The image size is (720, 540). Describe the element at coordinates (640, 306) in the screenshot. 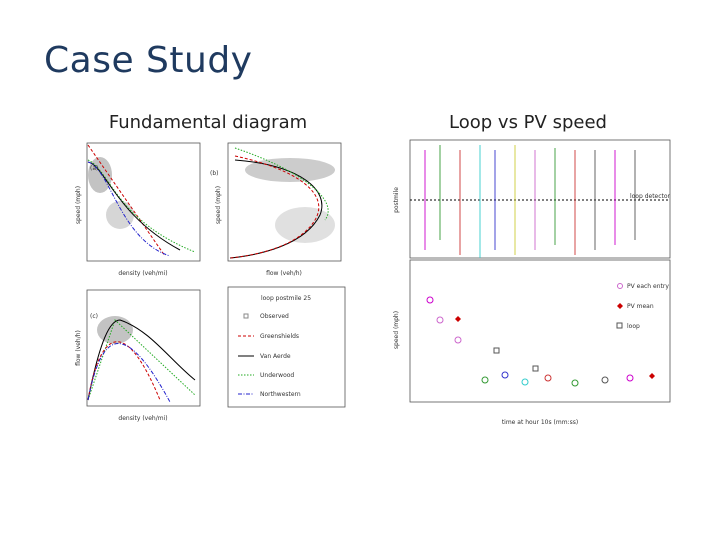

I see `legend-label: PV mean` at that location.